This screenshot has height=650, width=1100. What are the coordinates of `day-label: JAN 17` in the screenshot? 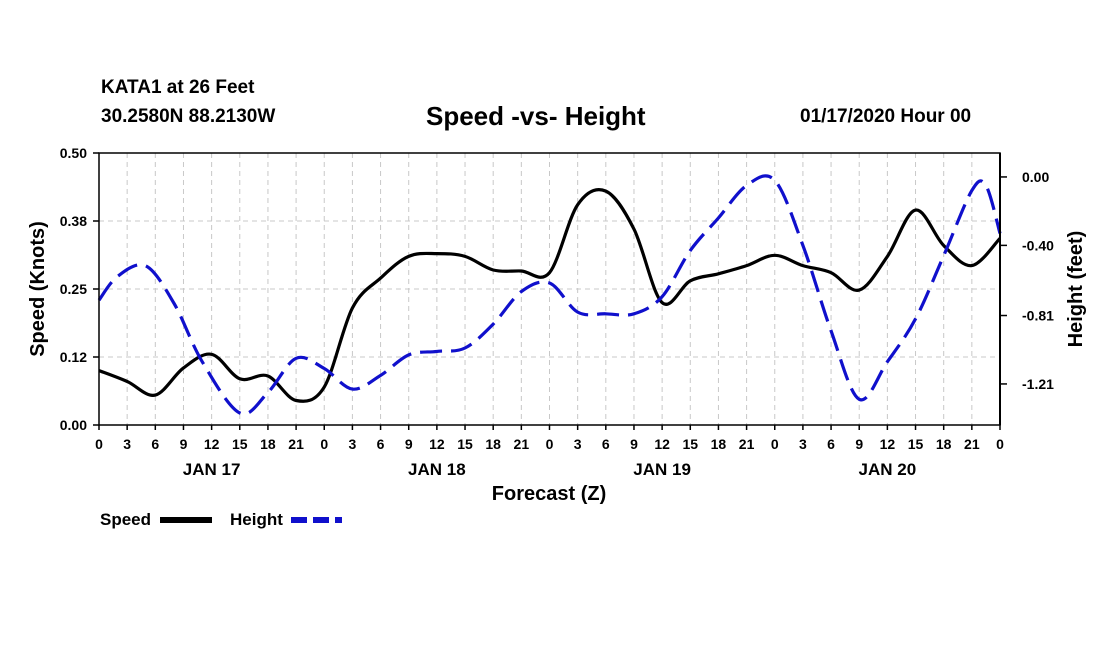 It's located at (212, 469).